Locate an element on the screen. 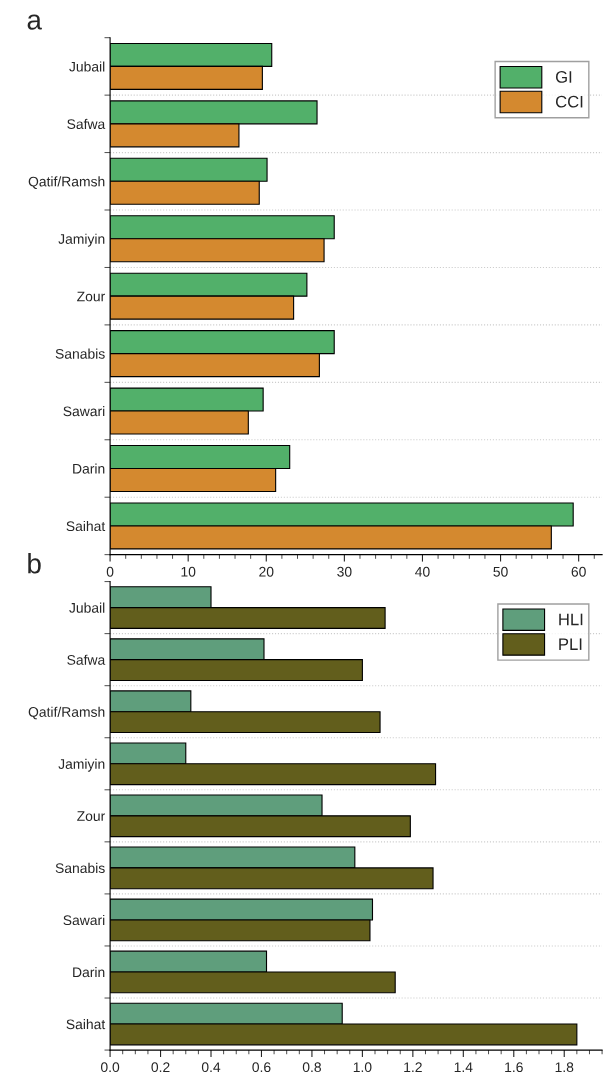  x-tick-label: 1.0 is located at coordinates (362, 1067).